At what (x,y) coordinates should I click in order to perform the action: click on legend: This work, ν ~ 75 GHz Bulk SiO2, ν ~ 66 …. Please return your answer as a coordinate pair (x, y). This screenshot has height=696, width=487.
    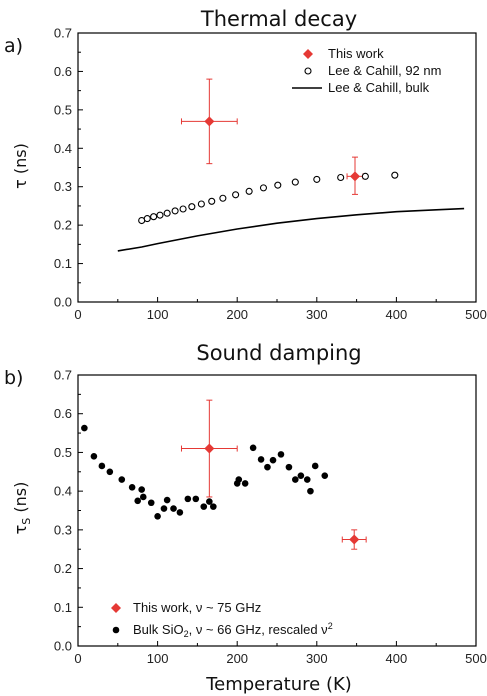
    Looking at the image, I should click on (222, 619).